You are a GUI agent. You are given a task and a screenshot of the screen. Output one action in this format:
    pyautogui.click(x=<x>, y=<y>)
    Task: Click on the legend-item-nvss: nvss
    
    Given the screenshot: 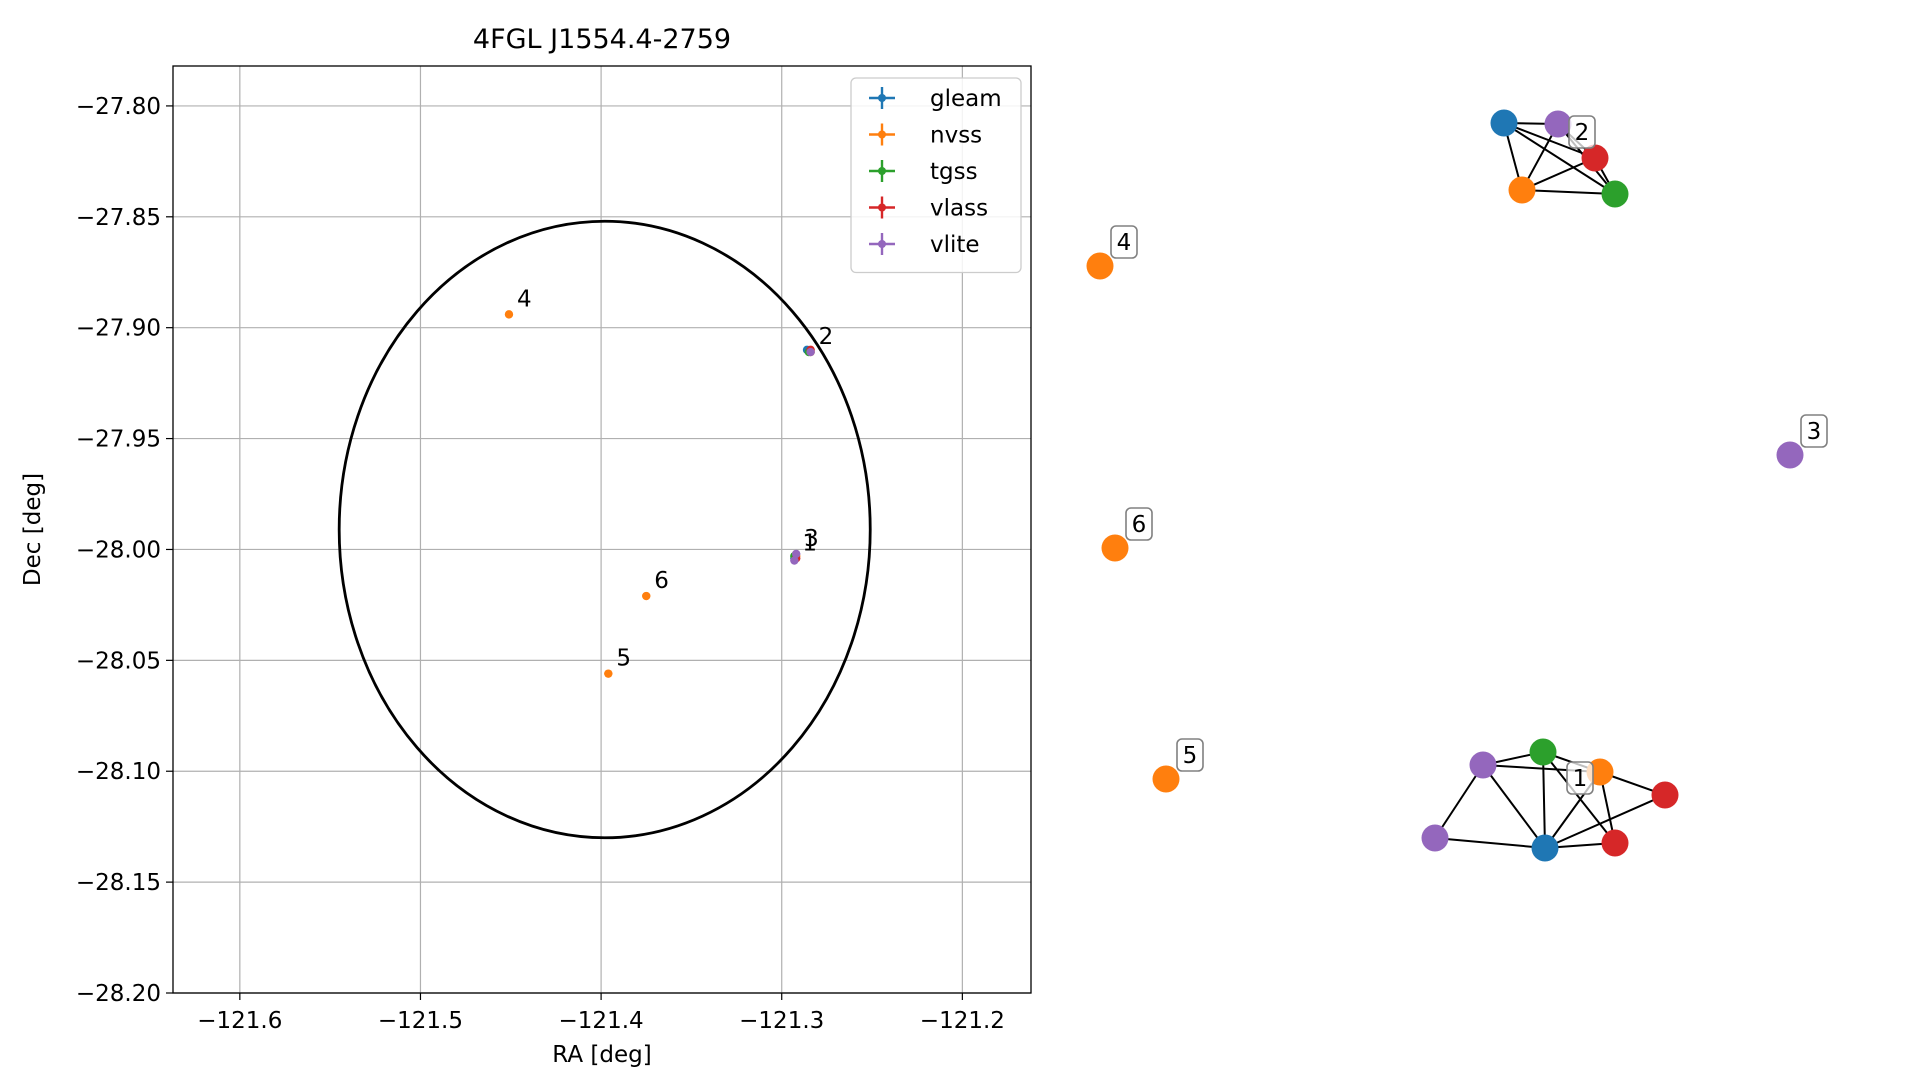 What is the action you would take?
    pyautogui.click(x=925, y=136)
    